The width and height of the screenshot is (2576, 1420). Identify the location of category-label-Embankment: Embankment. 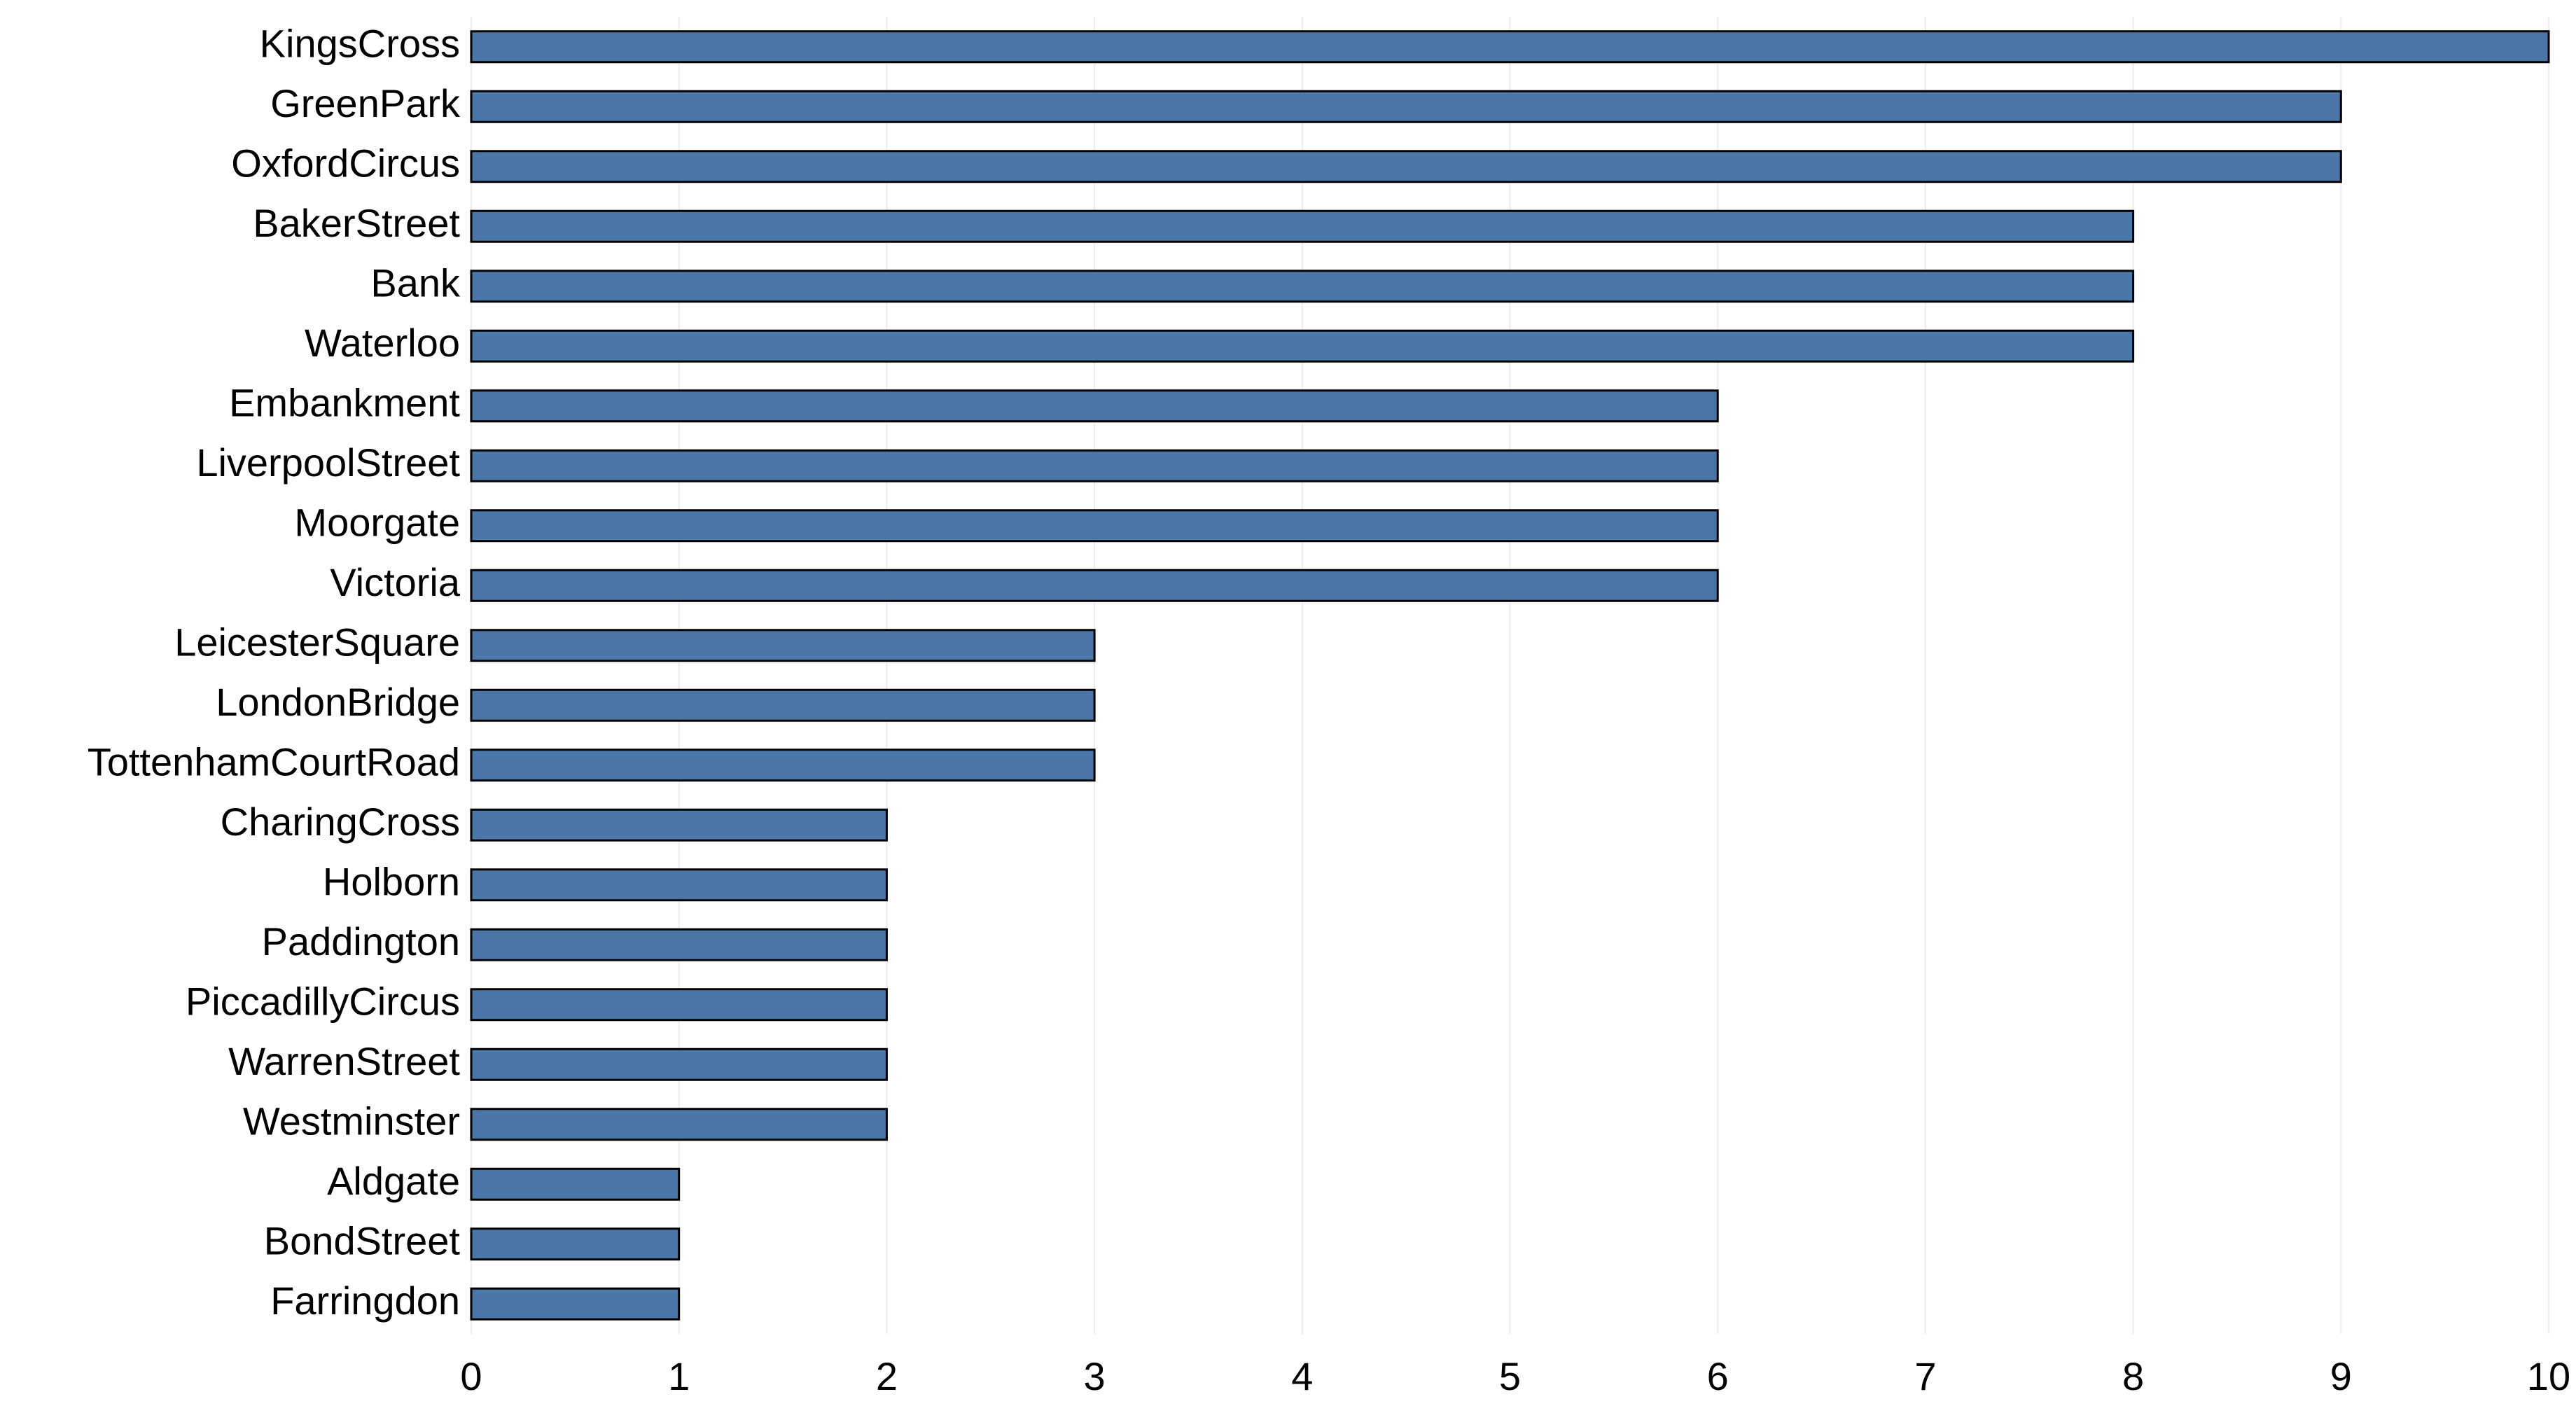
(344, 403).